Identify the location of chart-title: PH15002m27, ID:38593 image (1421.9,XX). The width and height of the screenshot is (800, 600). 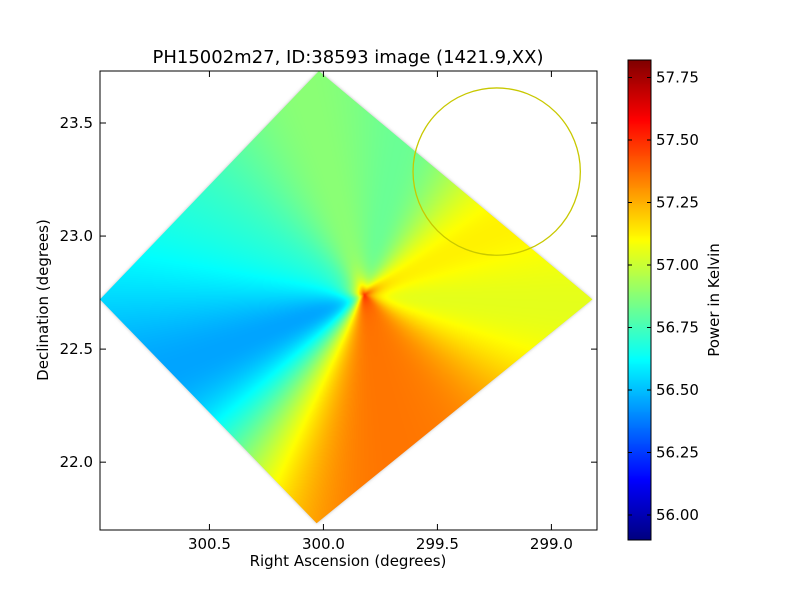
(348, 57).